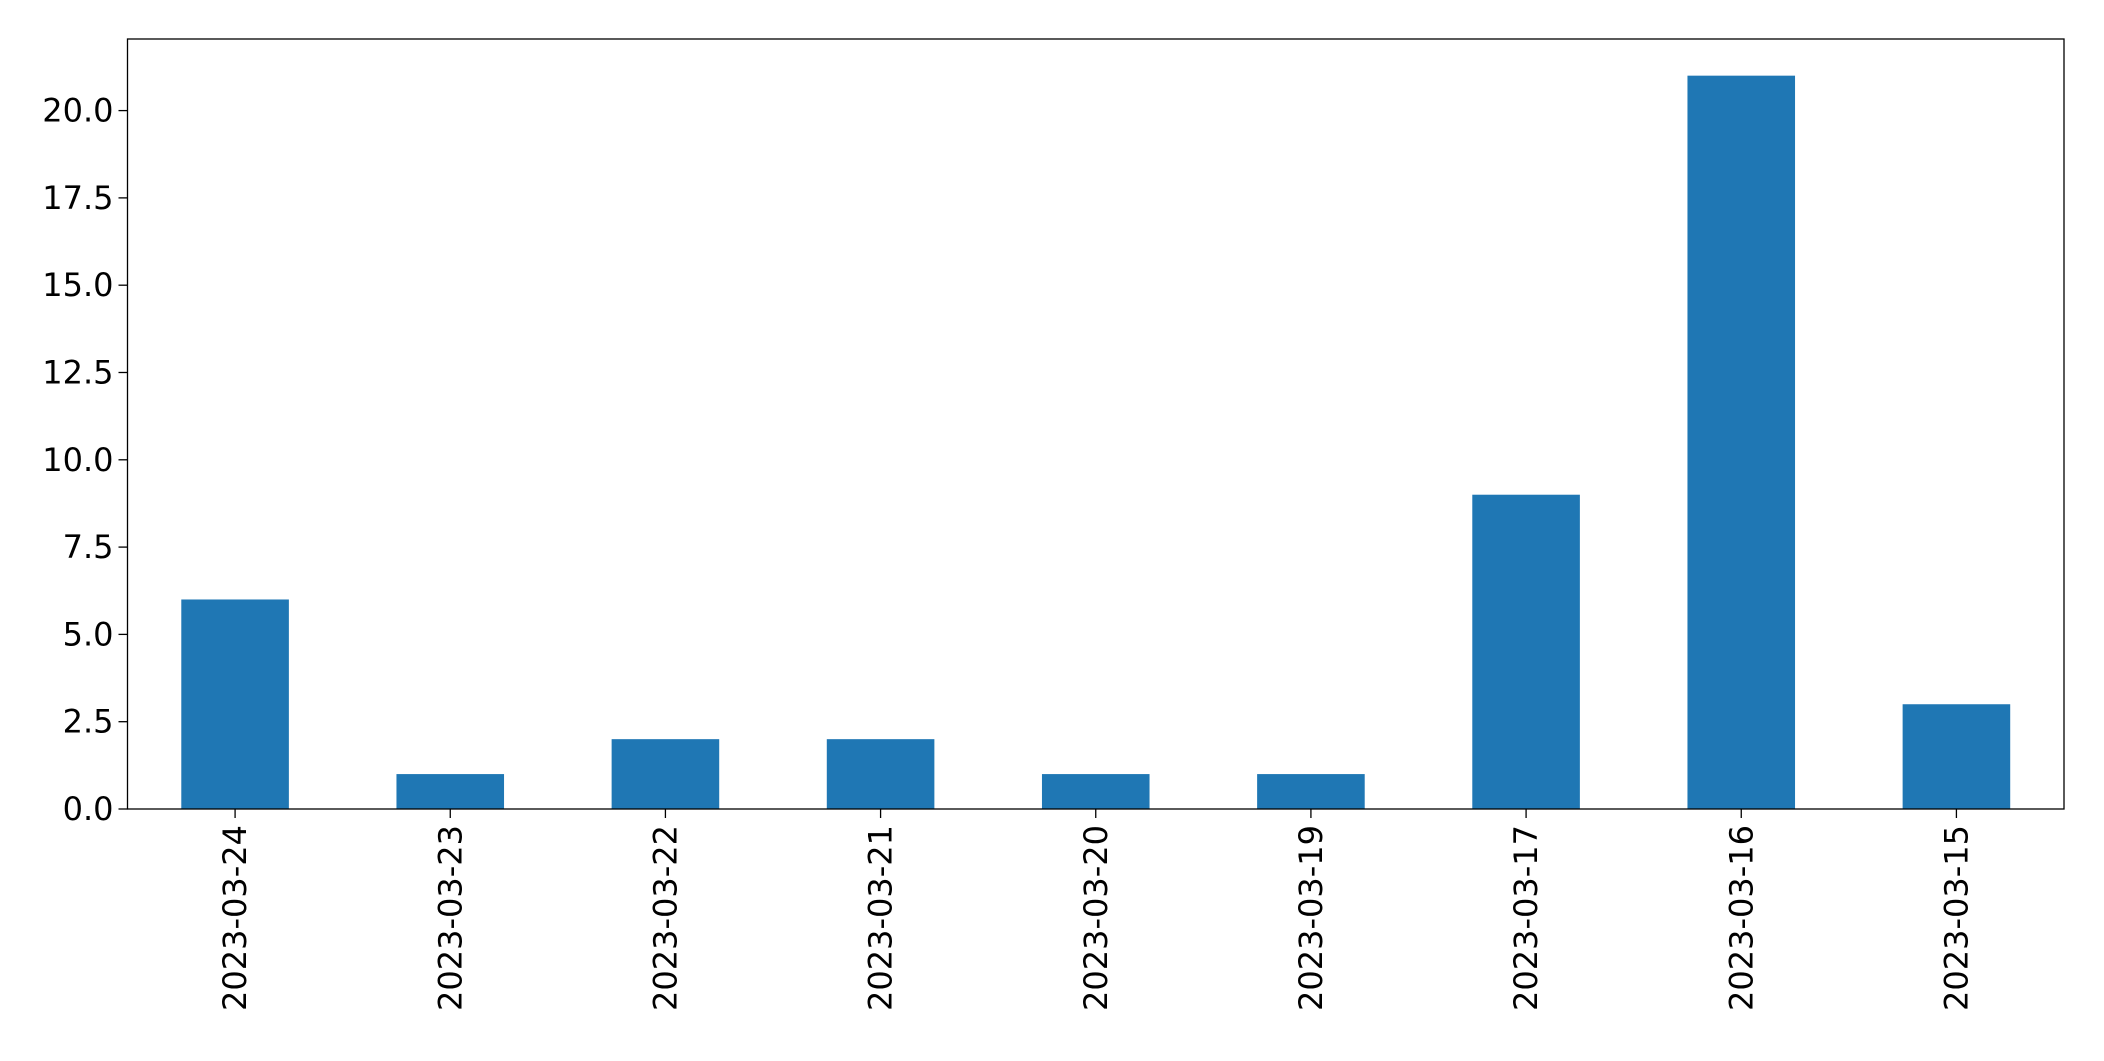 Image resolution: width=2104 pixels, height=1061 pixels. Describe the element at coordinates (77, 285) in the screenshot. I see `y-tick-label: 15.0` at that location.